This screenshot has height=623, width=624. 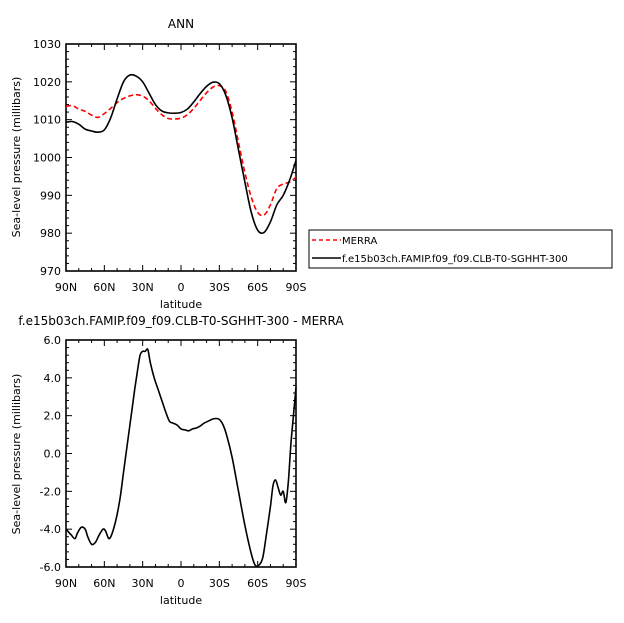 I want to click on y-tick-label: -2.0, so click(x=50, y=491).